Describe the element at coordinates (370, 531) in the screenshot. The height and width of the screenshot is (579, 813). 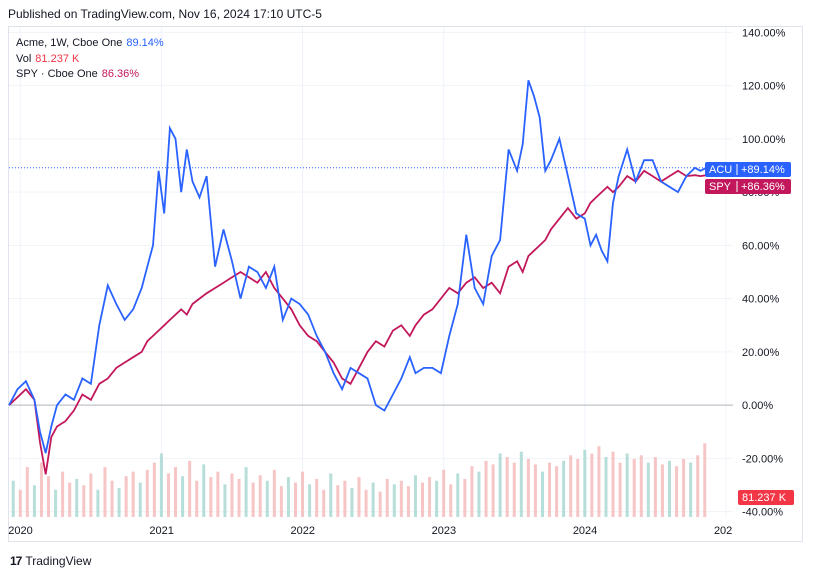
I see `x-axis: 2020 2021 2022 2023 2024 202` at that location.